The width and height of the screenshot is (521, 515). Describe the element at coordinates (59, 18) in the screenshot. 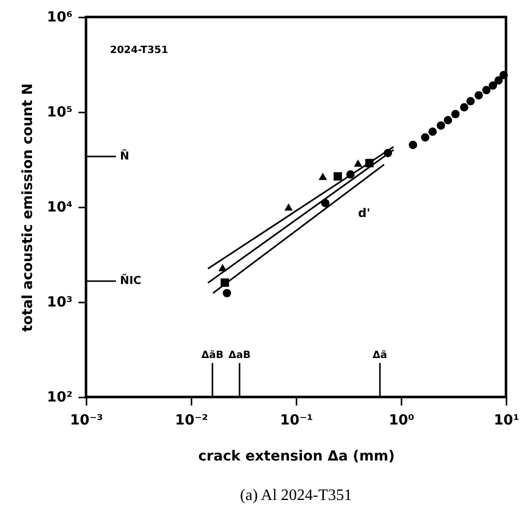

I see `y-tick-label: 10⁶` at that location.